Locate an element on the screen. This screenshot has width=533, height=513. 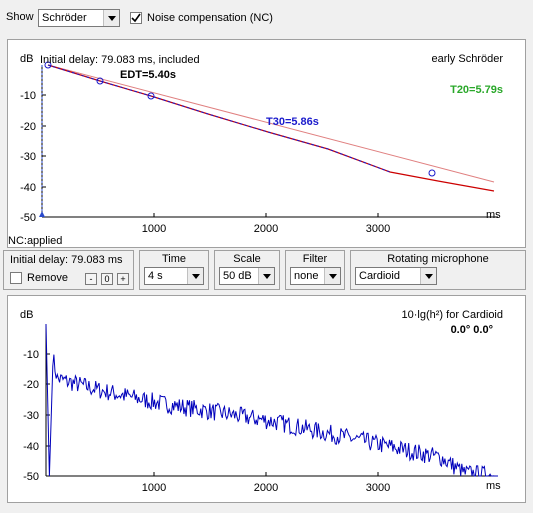
noise-compensation-label: Noise compensation (NC) is located at coordinates (210, 18).